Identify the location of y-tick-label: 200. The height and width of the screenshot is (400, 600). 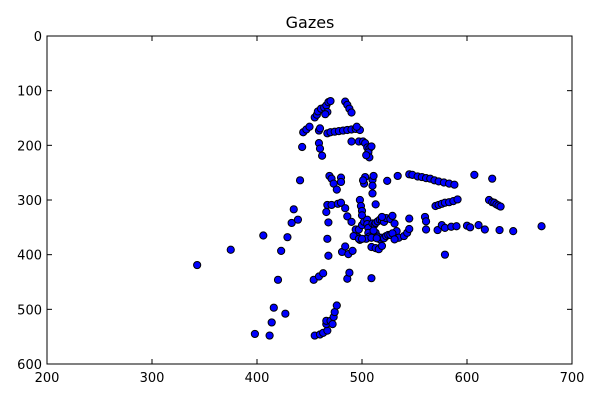
(29, 146).